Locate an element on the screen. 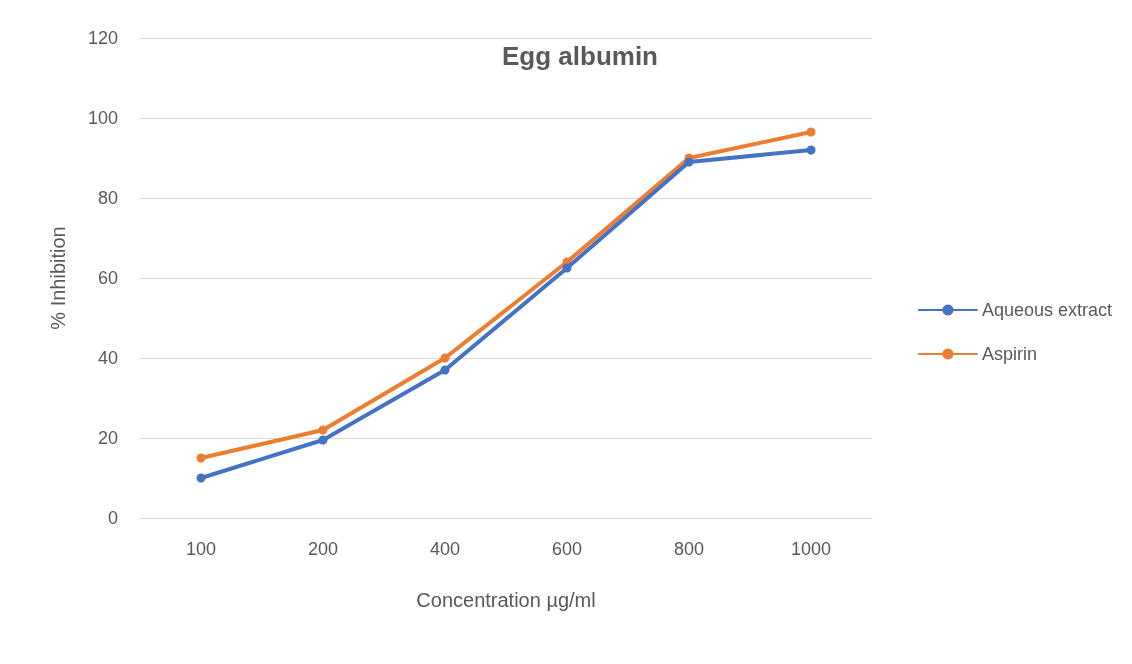  y-tick-label: 60 is located at coordinates (107, 278).